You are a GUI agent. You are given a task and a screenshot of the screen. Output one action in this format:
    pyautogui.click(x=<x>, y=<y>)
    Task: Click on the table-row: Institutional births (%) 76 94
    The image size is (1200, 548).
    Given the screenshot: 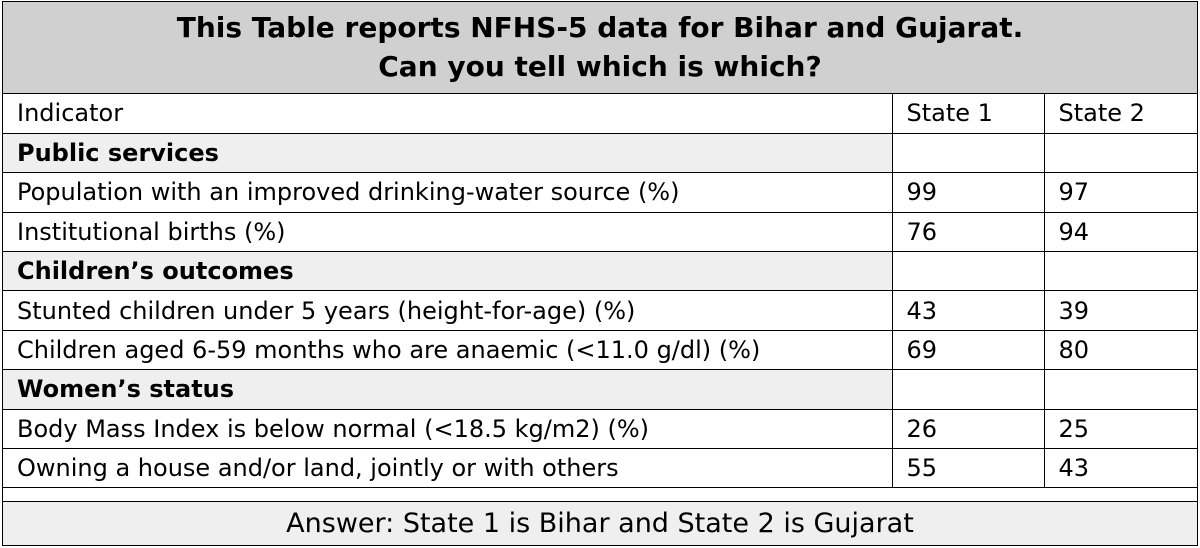 What is the action you would take?
    pyautogui.click(x=600, y=232)
    